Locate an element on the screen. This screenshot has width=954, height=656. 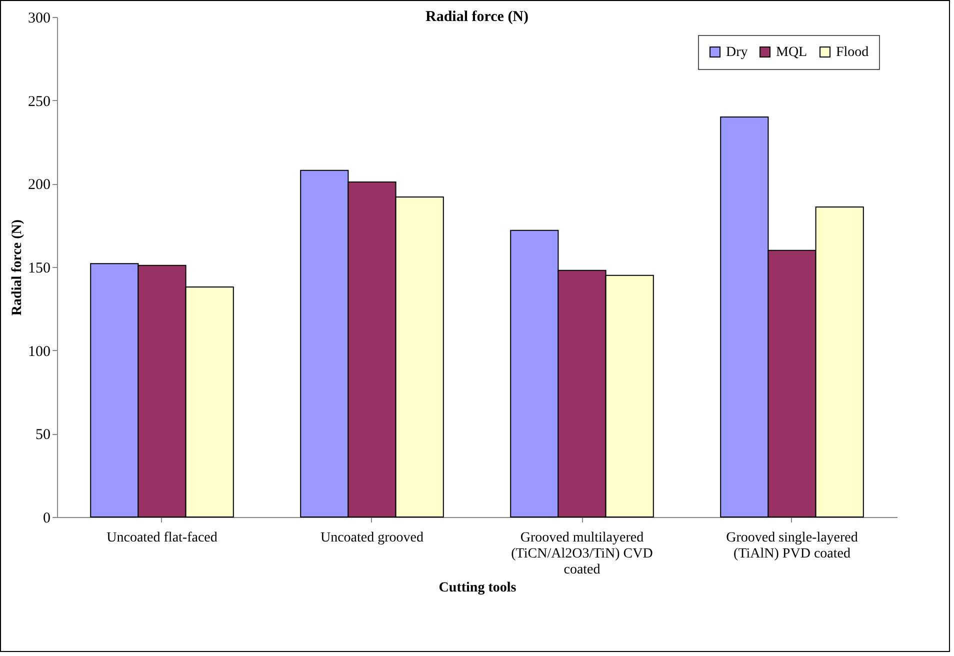
x-tick-label: Grooved single-layered (TiAlN) PVD coated is located at coordinates (792, 546).